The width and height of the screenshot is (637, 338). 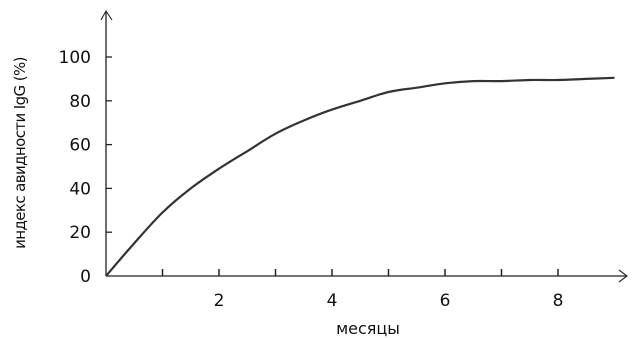 What do you see at coordinates (558, 301) in the screenshot?
I see `x-tick-label: 8` at bounding box center [558, 301].